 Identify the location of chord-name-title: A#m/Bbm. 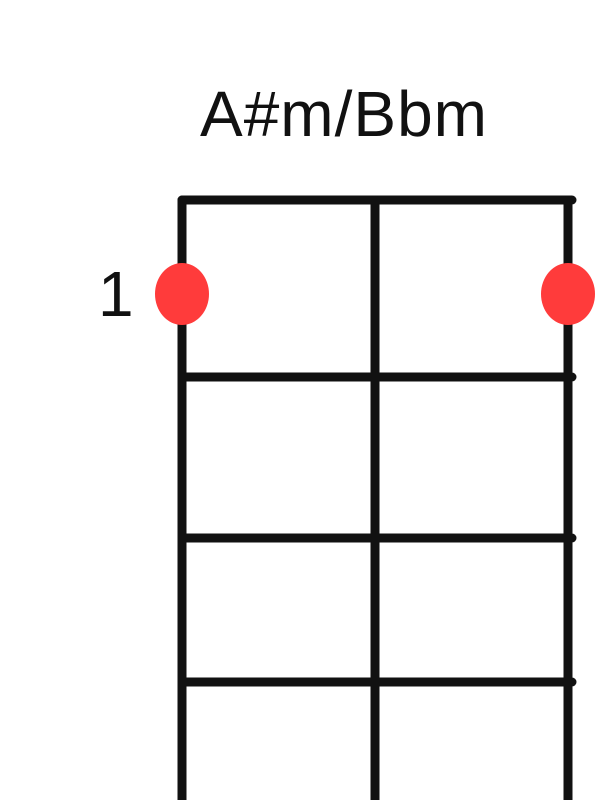
(344, 114).